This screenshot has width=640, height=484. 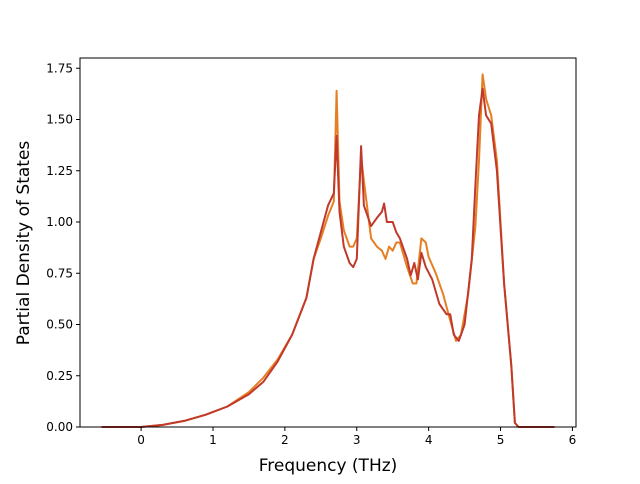 What do you see at coordinates (59, 273) in the screenshot?
I see `y-tick-label: 0.75` at bounding box center [59, 273].